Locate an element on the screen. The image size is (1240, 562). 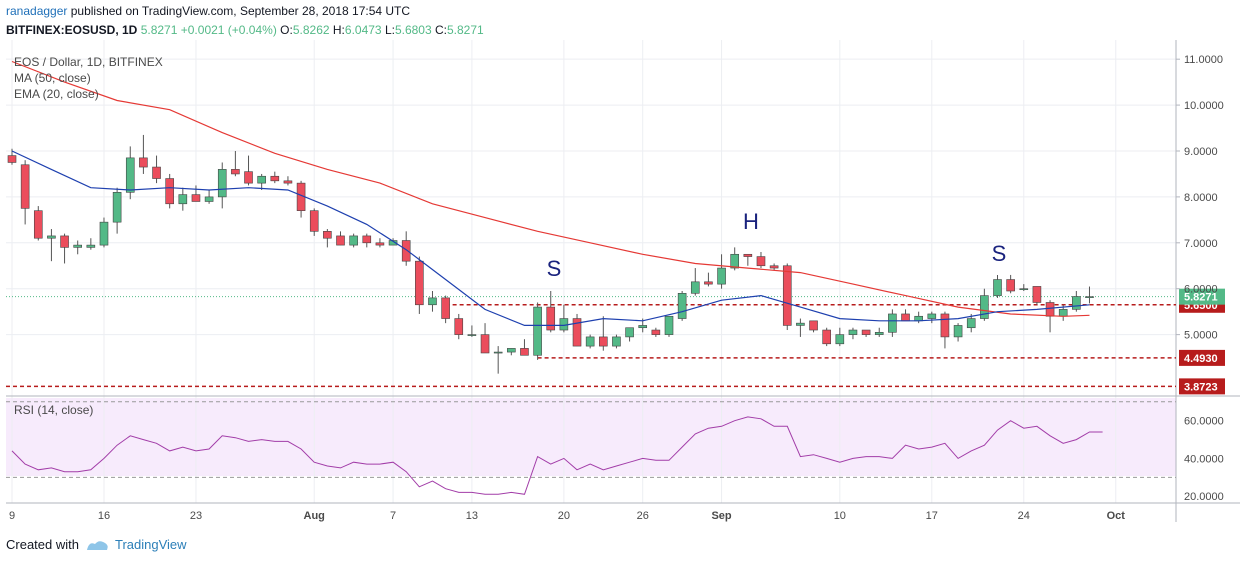
time-tick-6: 20 is located at coordinates (564, 516).